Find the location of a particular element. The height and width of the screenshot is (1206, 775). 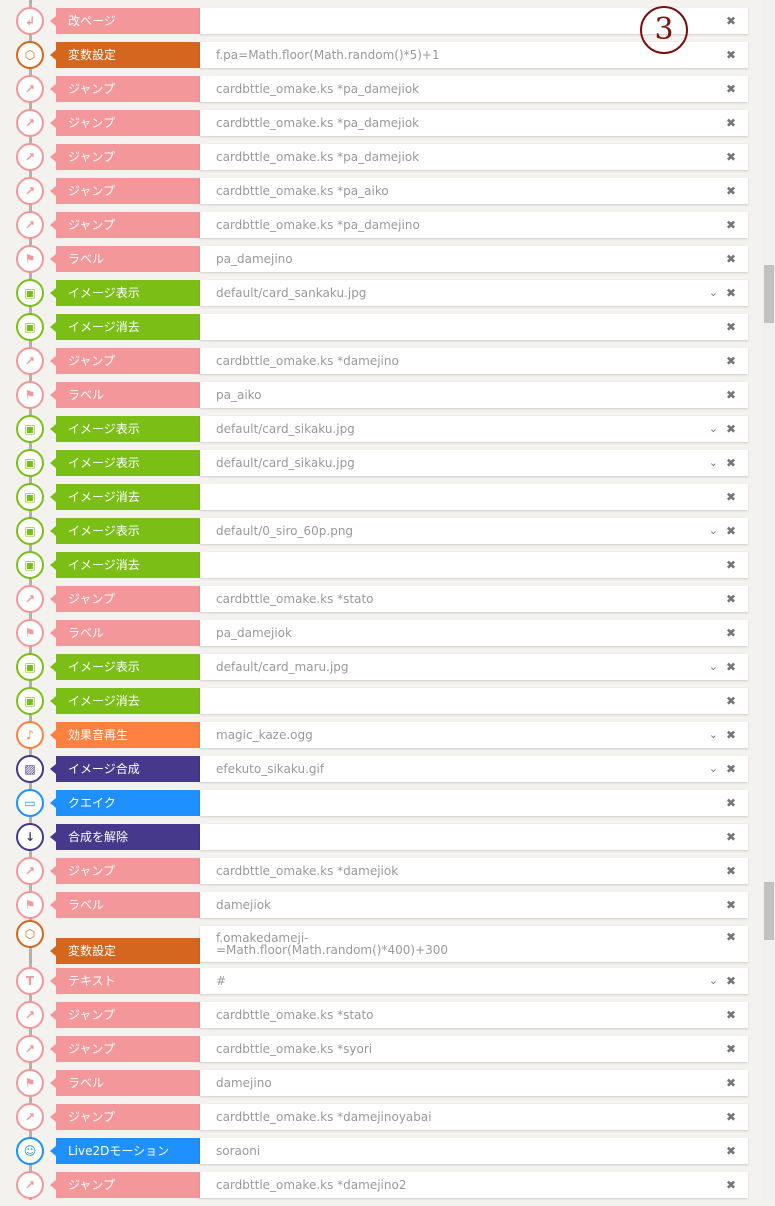

command-row: ↗ ジャンプ cardbttle_omake.ks *syori ✖ is located at coordinates (380, 1049).